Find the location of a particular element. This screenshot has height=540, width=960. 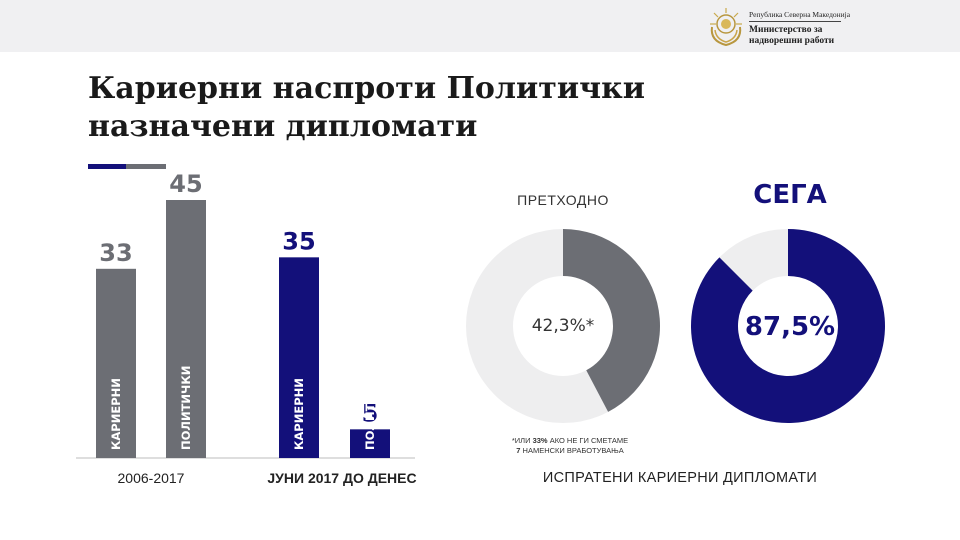

bar-category-1-0: КАРИЕРНИ is located at coordinates (299, 414).